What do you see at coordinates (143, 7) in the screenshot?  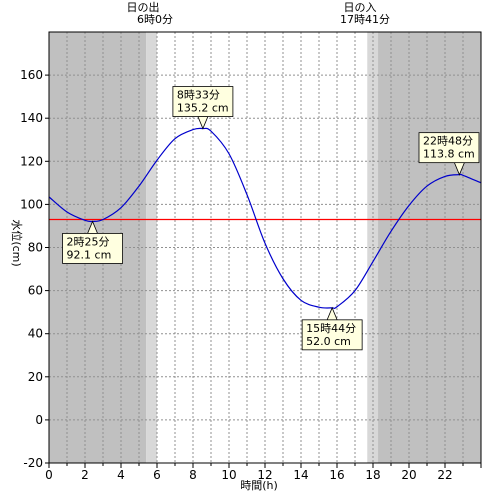 I see `sunrise-label: 日の出` at bounding box center [143, 7].